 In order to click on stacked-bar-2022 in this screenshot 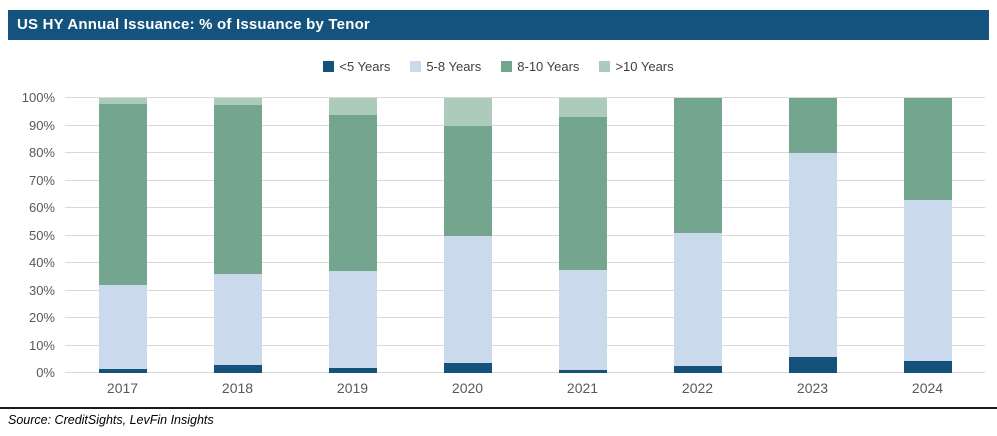, I will do `click(697, 235)`.